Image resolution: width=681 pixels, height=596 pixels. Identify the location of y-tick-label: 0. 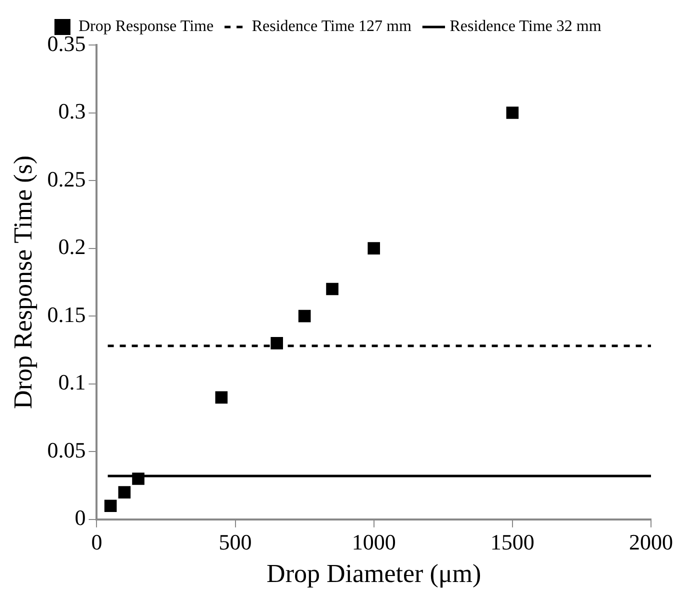
(80, 517).